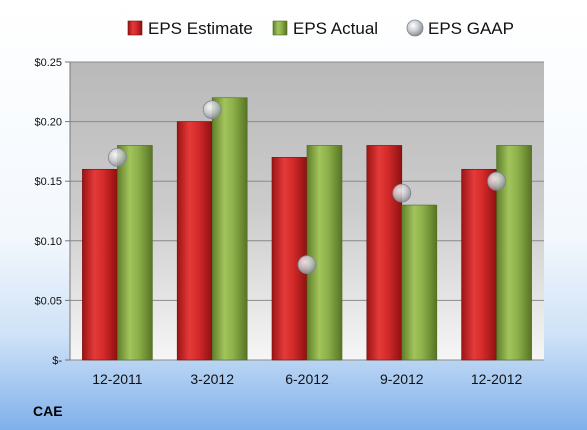 The height and width of the screenshot is (430, 587). I want to click on legend-label: EPS Actual, so click(335, 28).